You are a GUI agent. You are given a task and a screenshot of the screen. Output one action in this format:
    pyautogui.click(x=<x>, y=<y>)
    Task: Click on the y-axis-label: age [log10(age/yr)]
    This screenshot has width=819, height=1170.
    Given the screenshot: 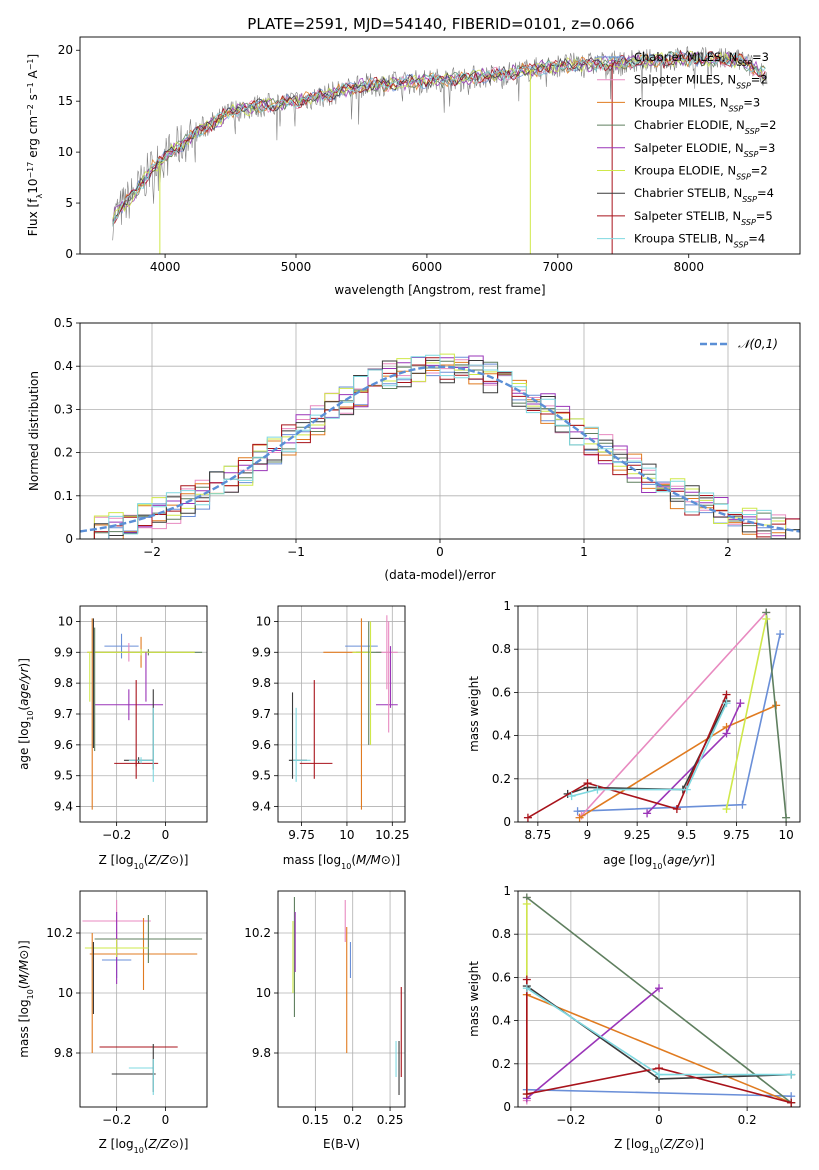 What is the action you would take?
    pyautogui.click(x=26, y=714)
    